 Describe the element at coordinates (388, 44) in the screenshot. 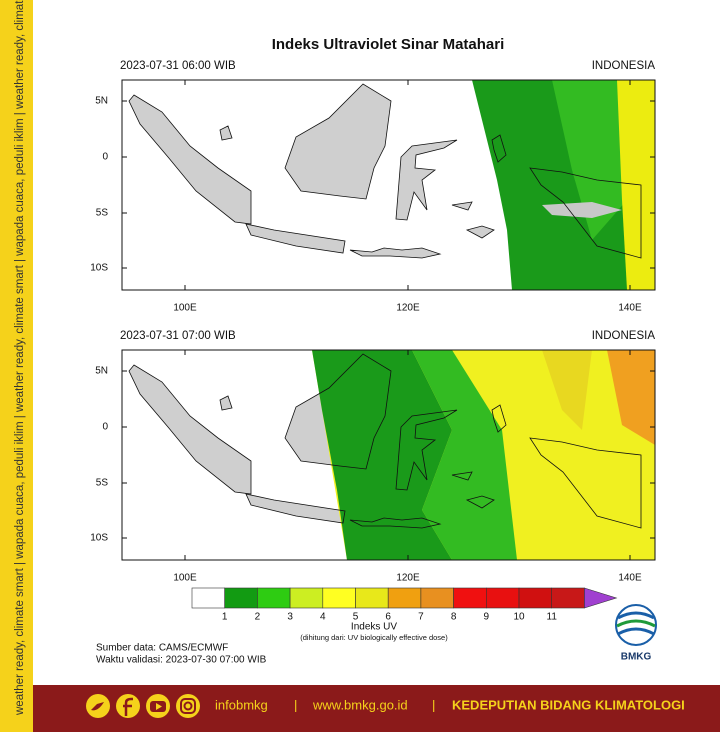

I see `title: Indeks Ultraviolet Sinar Matahari` at that location.